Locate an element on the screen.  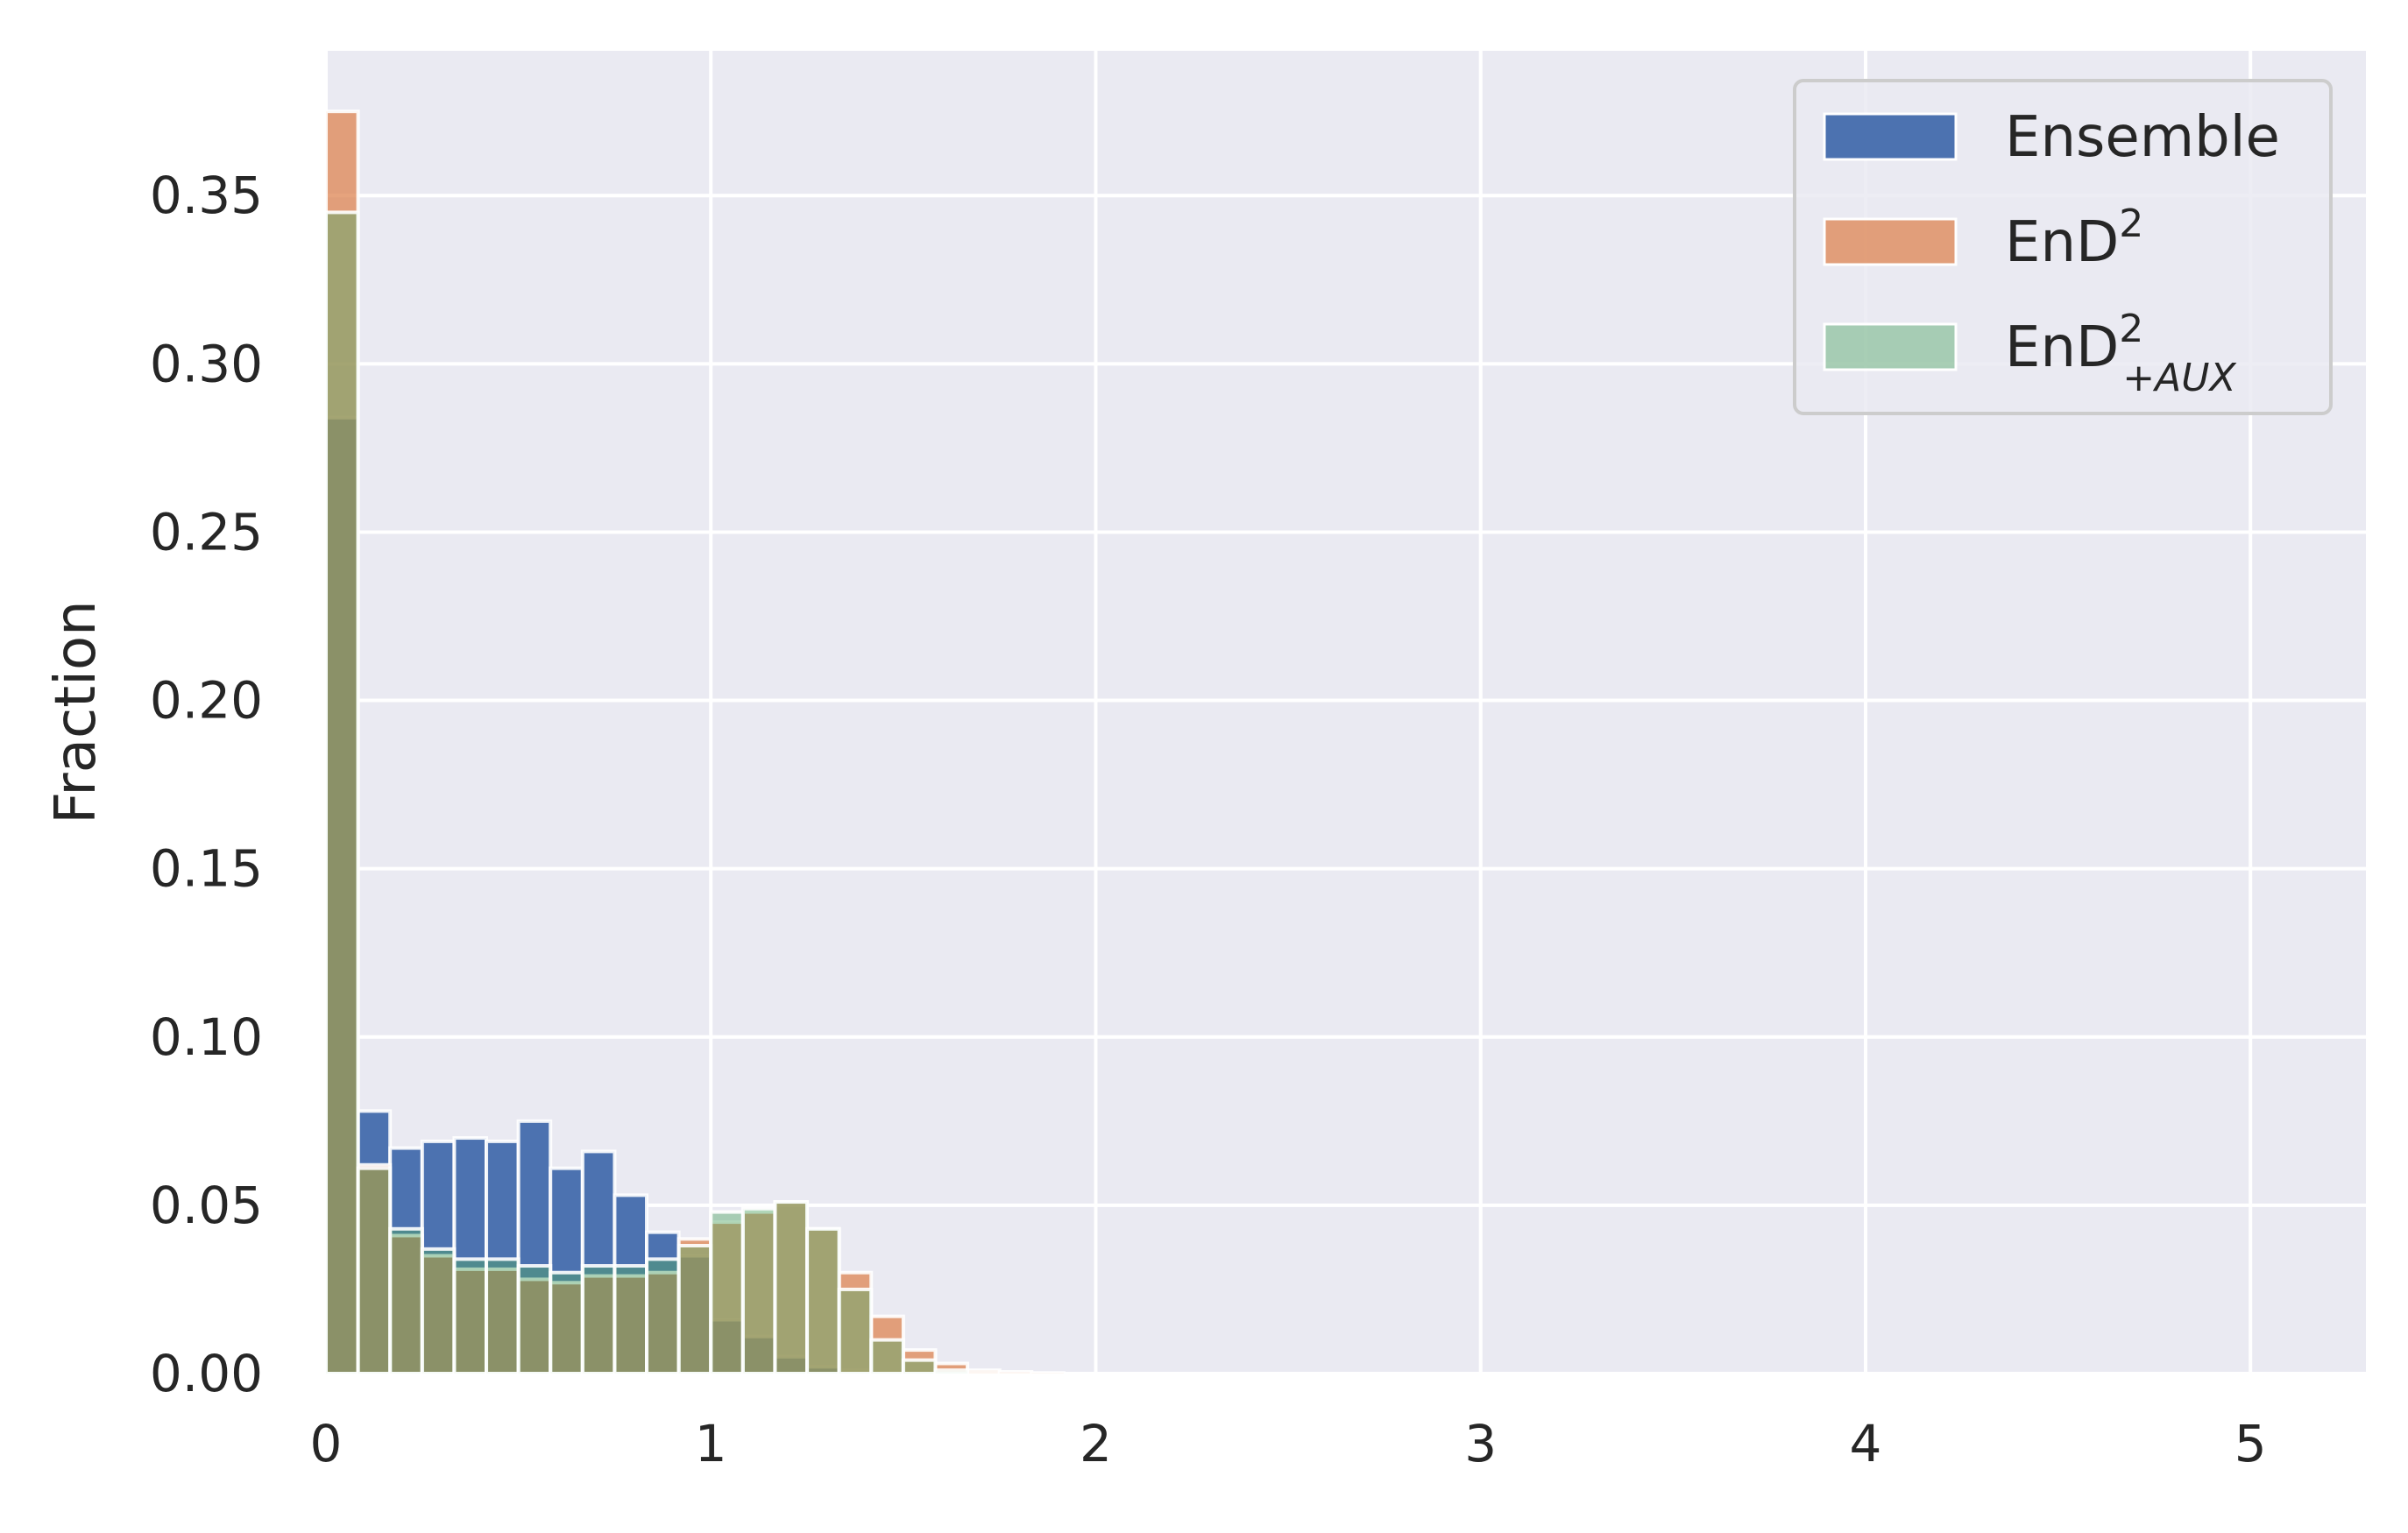
y-tick-label: 0.15 is located at coordinates (207, 869).